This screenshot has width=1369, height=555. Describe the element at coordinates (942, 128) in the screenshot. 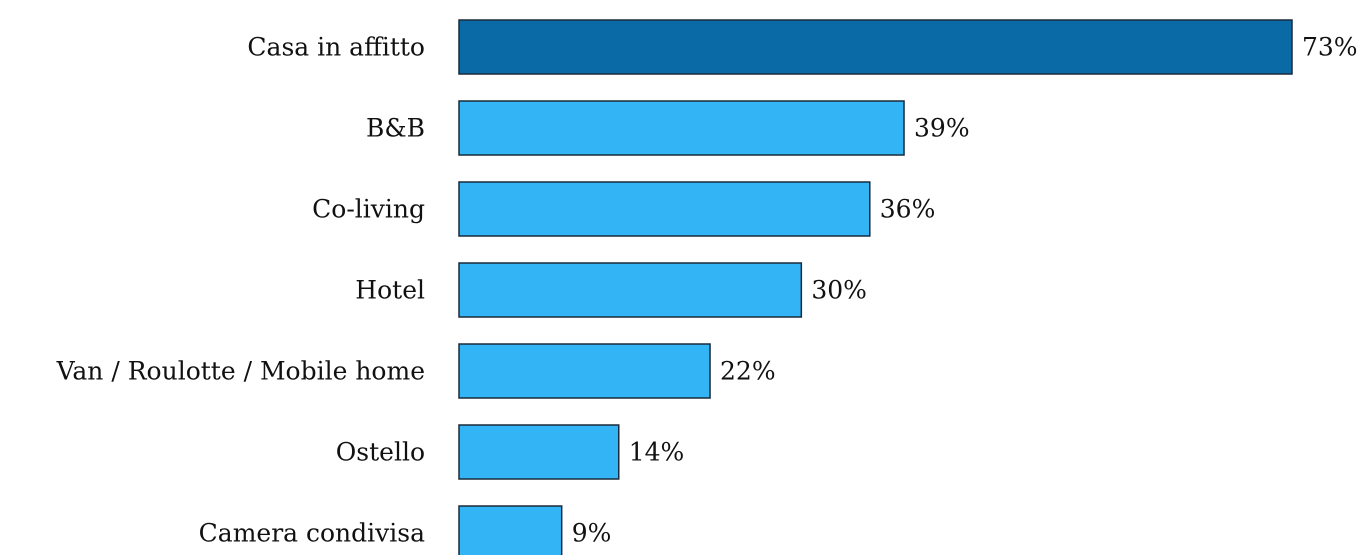

I see `value-label-1: 39%` at that location.